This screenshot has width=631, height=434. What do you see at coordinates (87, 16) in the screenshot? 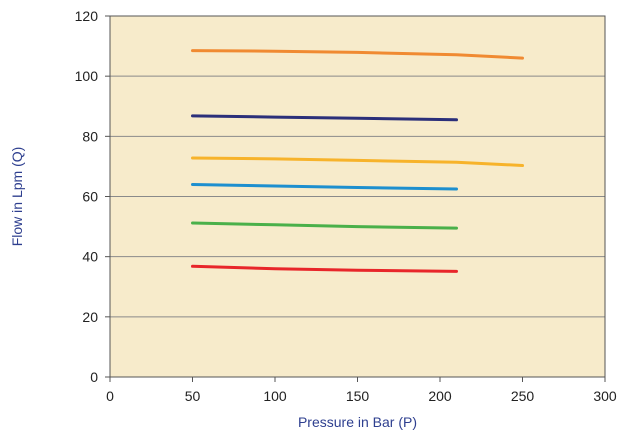
I see `y-tick-label-120: 120` at bounding box center [87, 16].